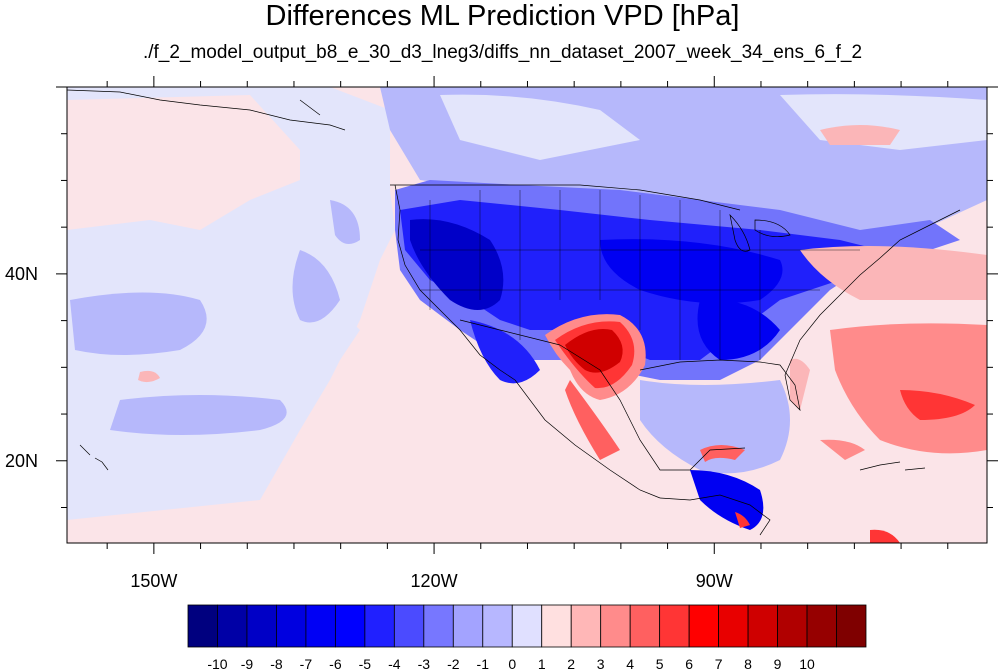 Image resolution: width=1005 pixels, height=672 pixels. Describe the element at coordinates (335, 664) in the screenshot. I see `colorbar-label: -6` at that location.